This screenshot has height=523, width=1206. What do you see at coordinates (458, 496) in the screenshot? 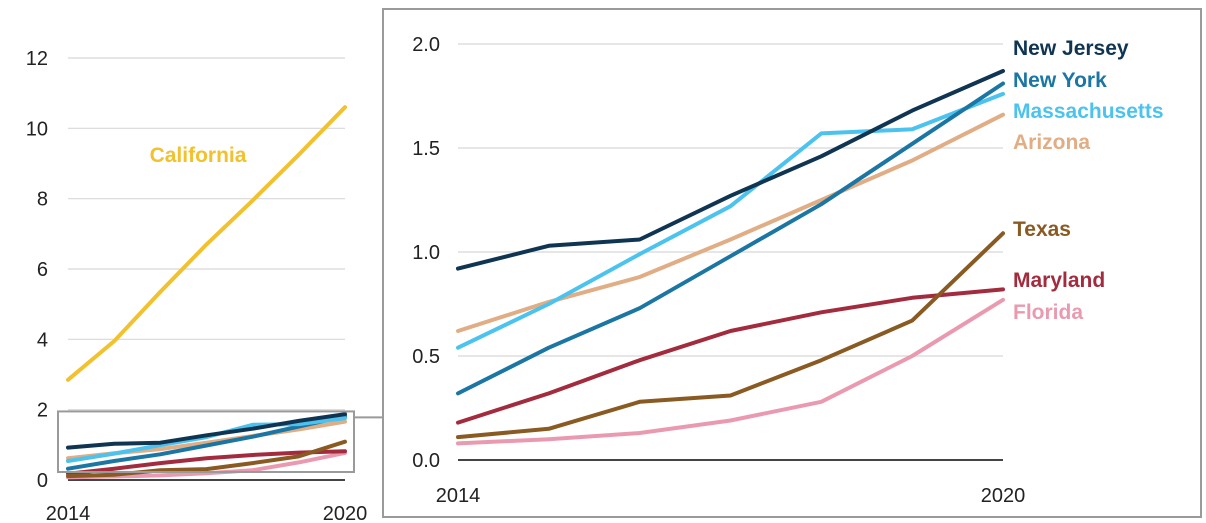
I see `inset-x-tick-label: 2014` at bounding box center [458, 496].